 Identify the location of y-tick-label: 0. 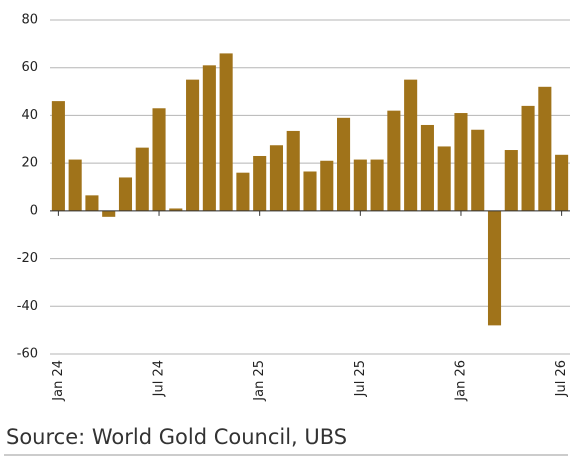
(34, 210).